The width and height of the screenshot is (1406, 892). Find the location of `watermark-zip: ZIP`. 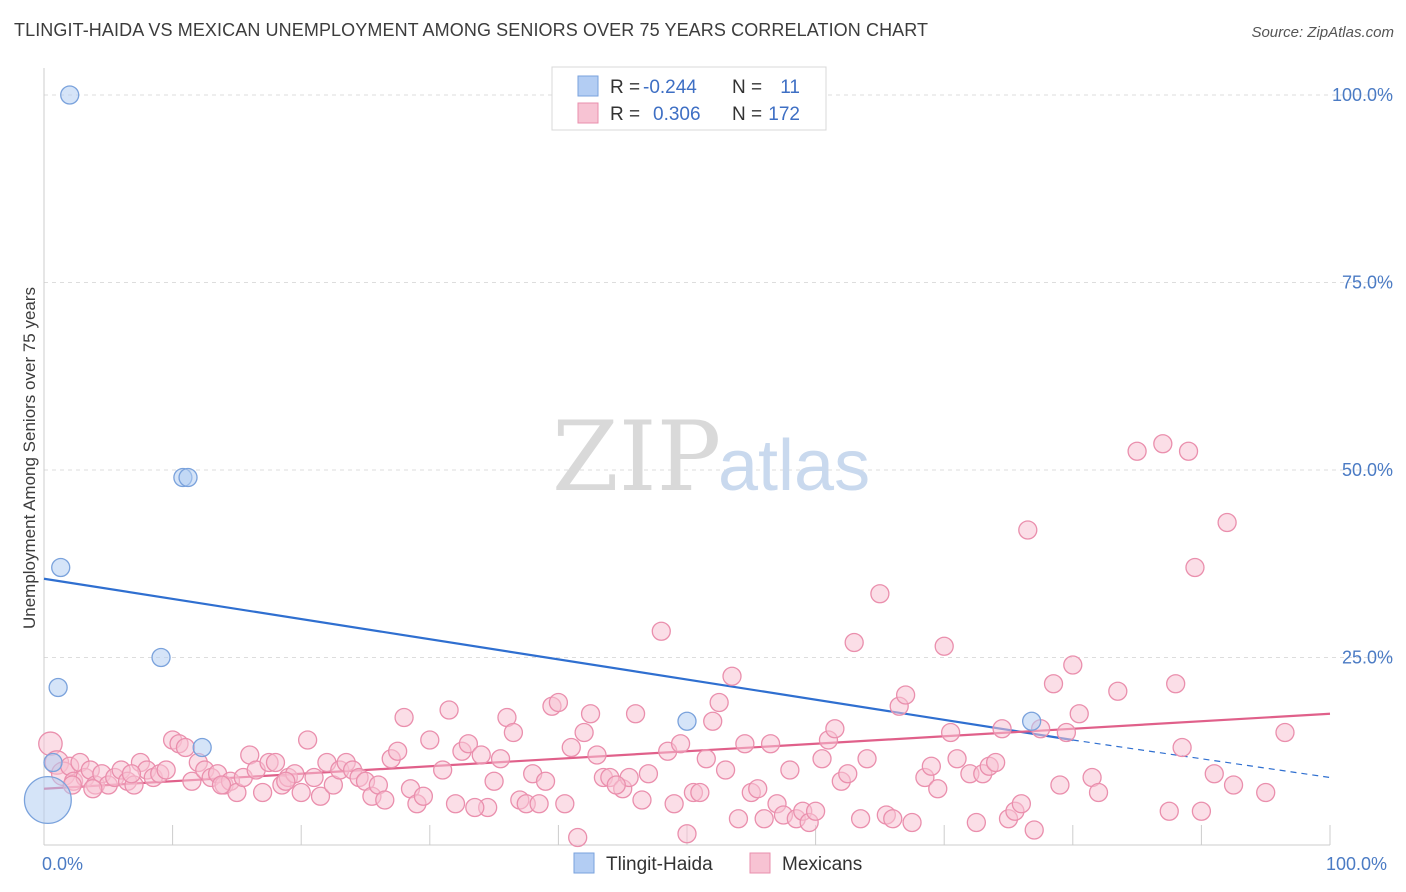

watermark-zip: ZIP is located at coordinates (636, 457).